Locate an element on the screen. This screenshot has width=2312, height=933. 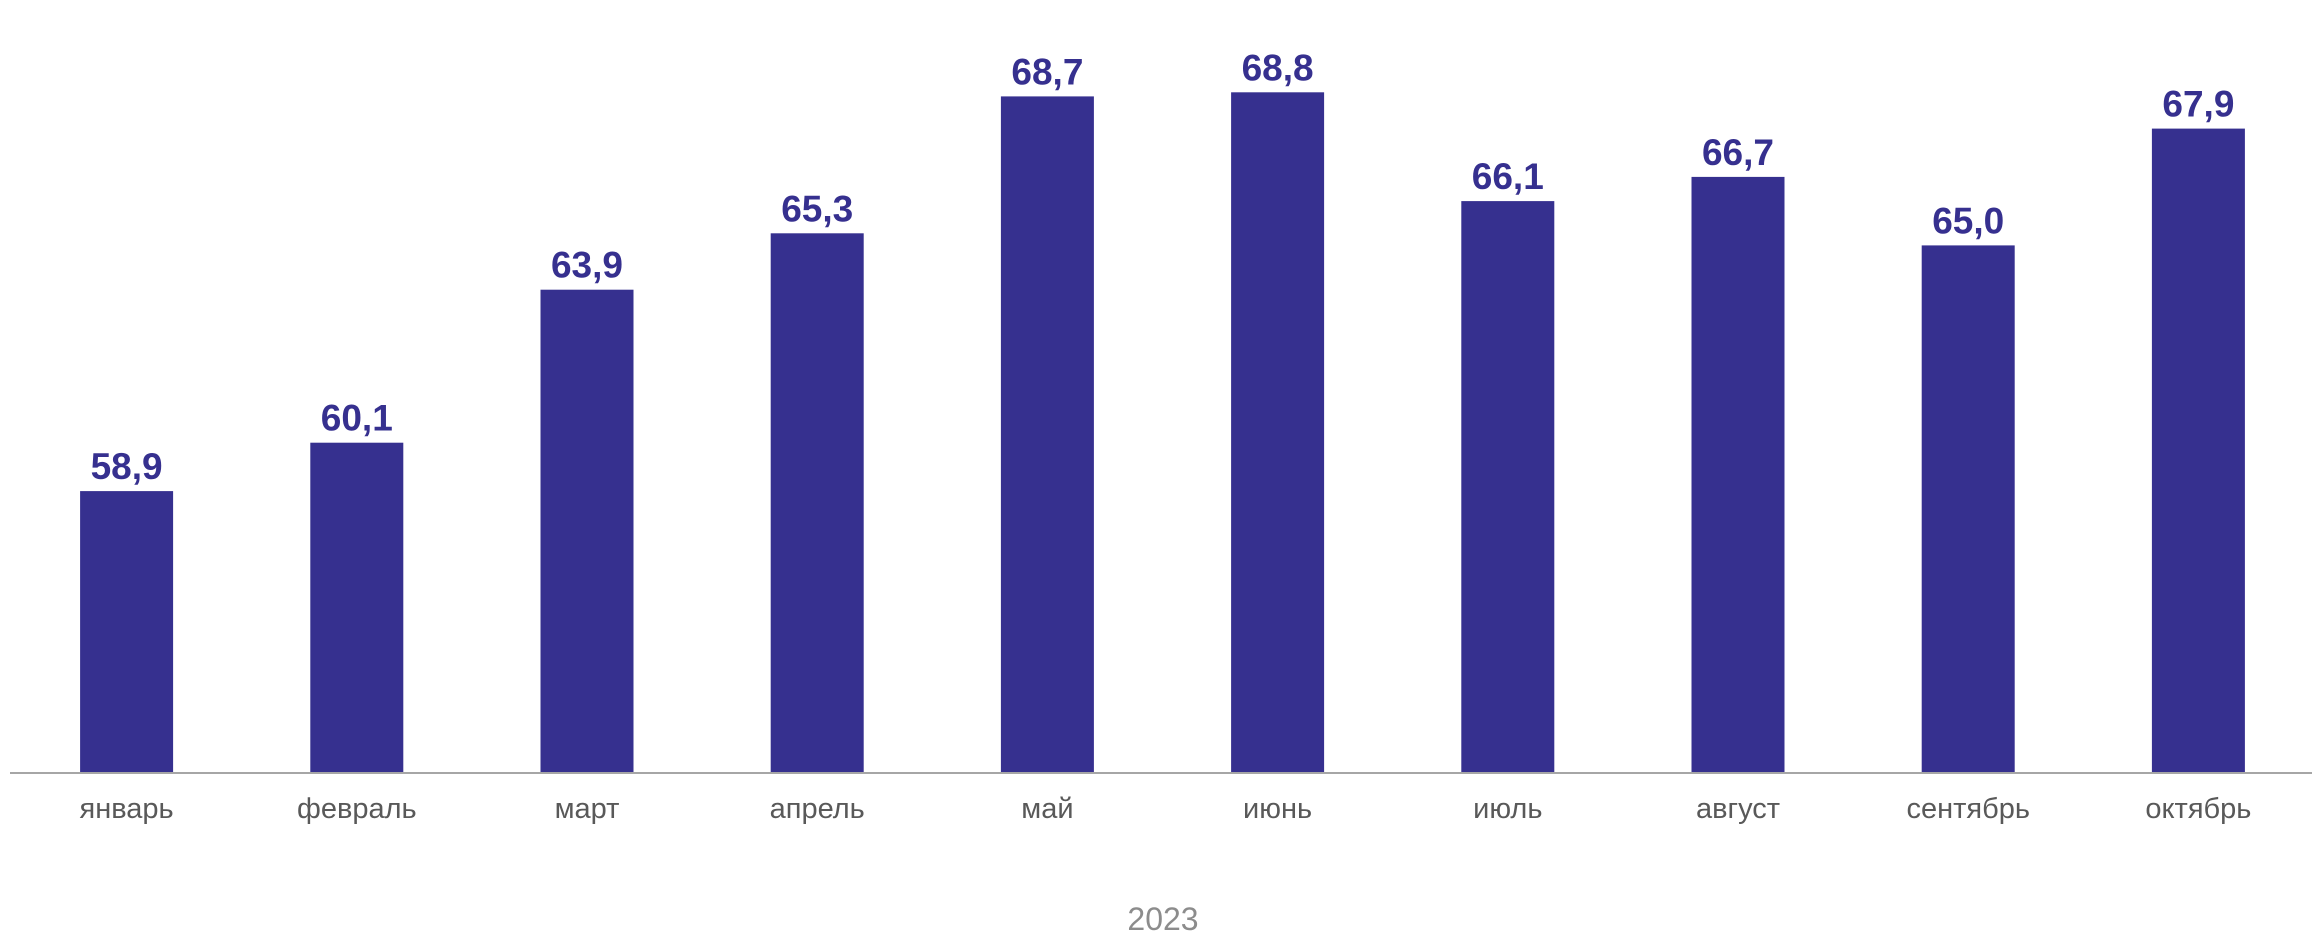
value-label-5: 68,7 is located at coordinates (1047, 71).